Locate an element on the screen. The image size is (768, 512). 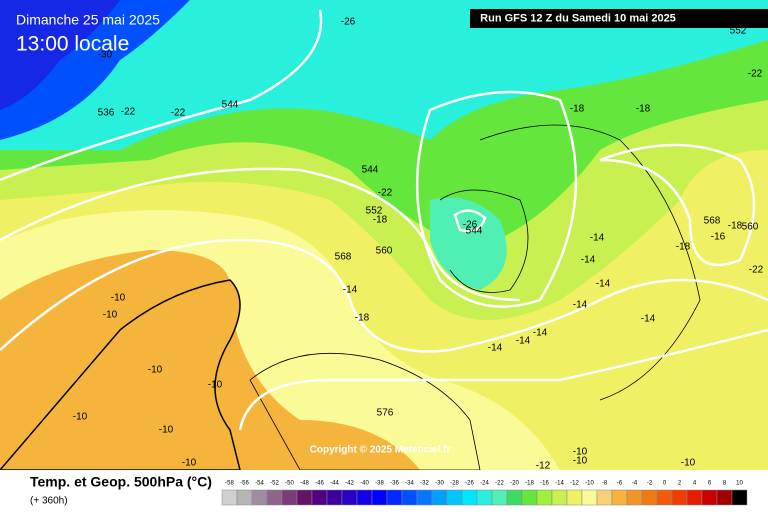
legend-value: 6 is located at coordinates (710, 484).